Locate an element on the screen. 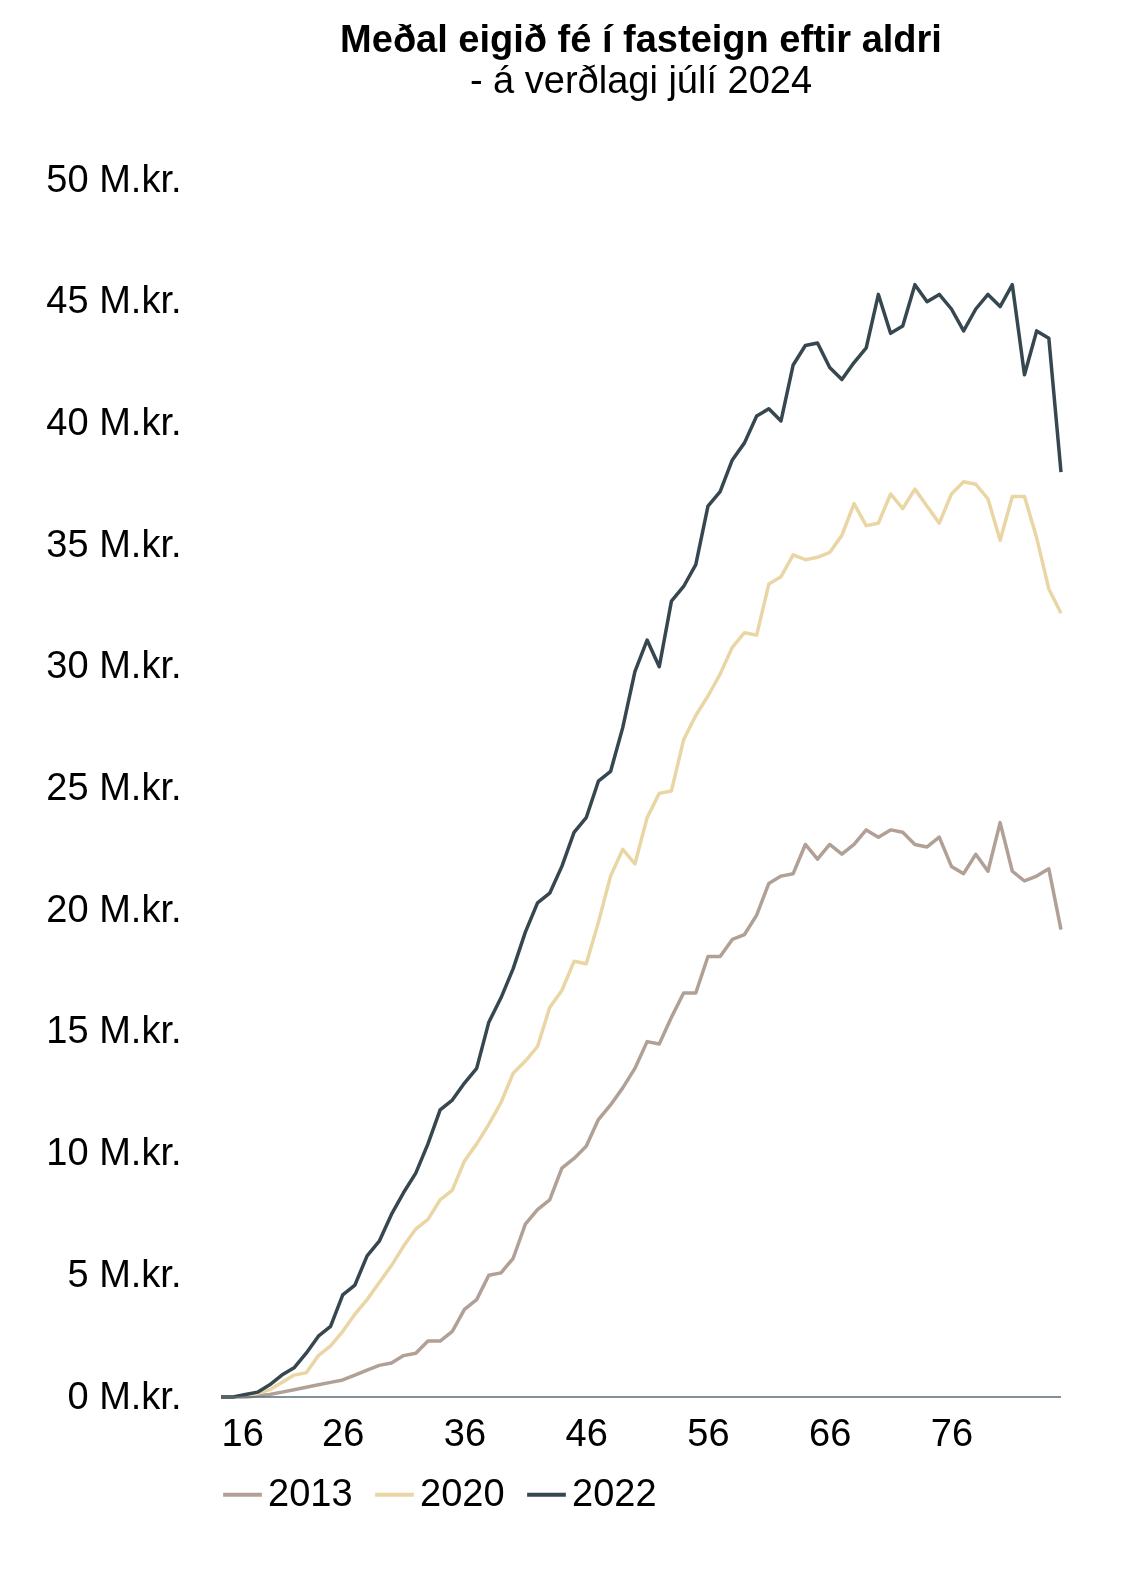  x-tick-label: 36 is located at coordinates (465, 1432).